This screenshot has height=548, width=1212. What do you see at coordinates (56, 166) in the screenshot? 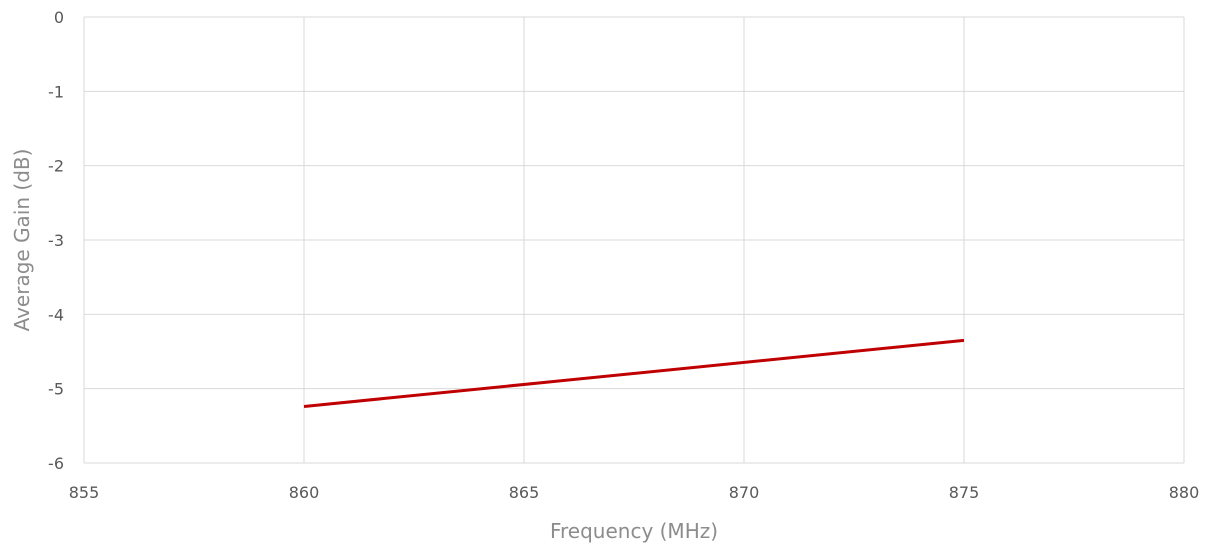
I see `y-tick-label: -2` at bounding box center [56, 166].